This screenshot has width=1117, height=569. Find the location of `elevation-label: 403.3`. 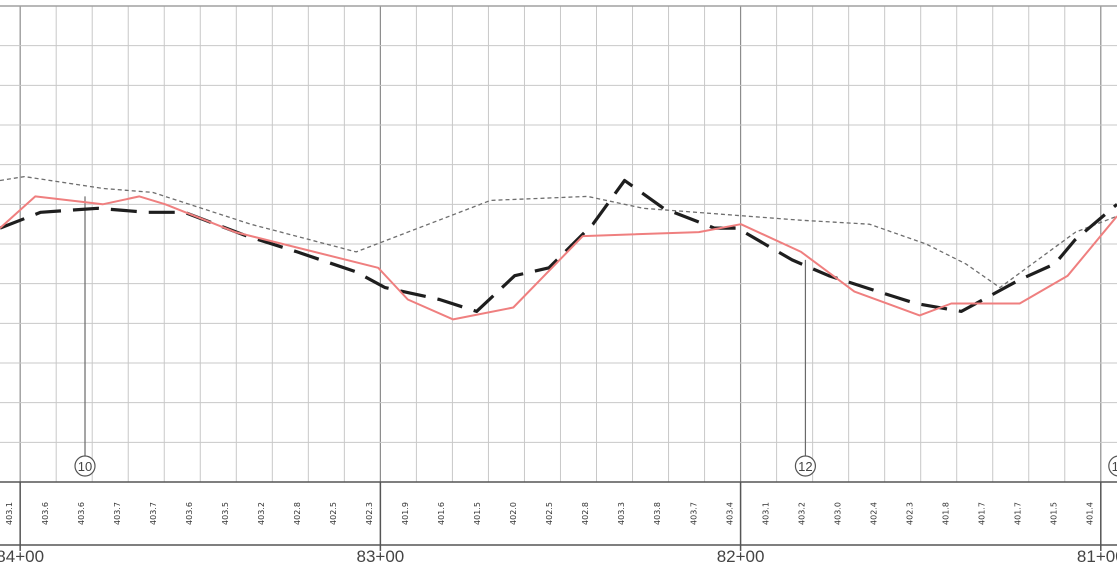

elevation-label: 403.3 is located at coordinates (621, 513).